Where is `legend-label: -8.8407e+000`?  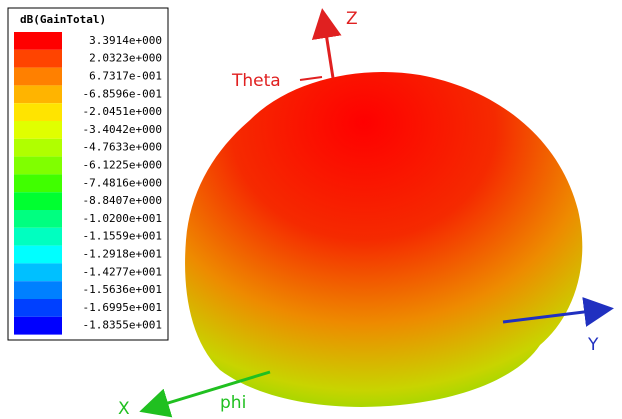
legend-label: -8.8407e+000 is located at coordinates (122, 200).